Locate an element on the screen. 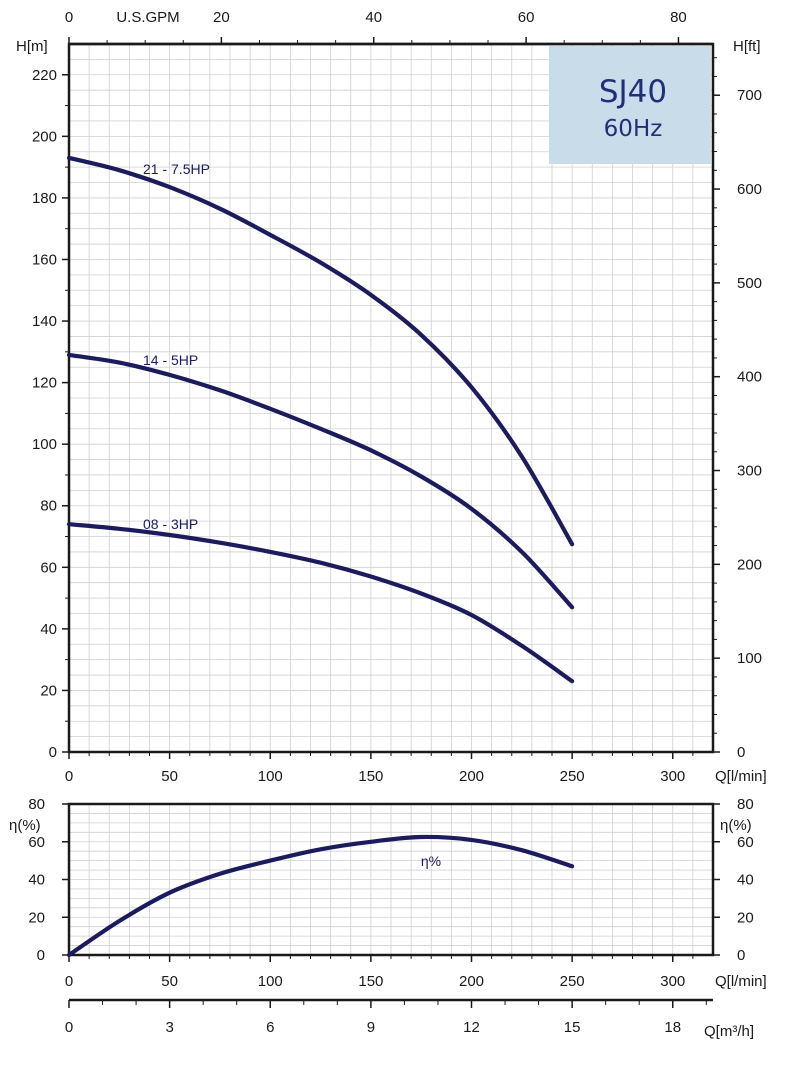 The width and height of the screenshot is (800, 1066). y-tick-label: 200 is located at coordinates (44, 136).